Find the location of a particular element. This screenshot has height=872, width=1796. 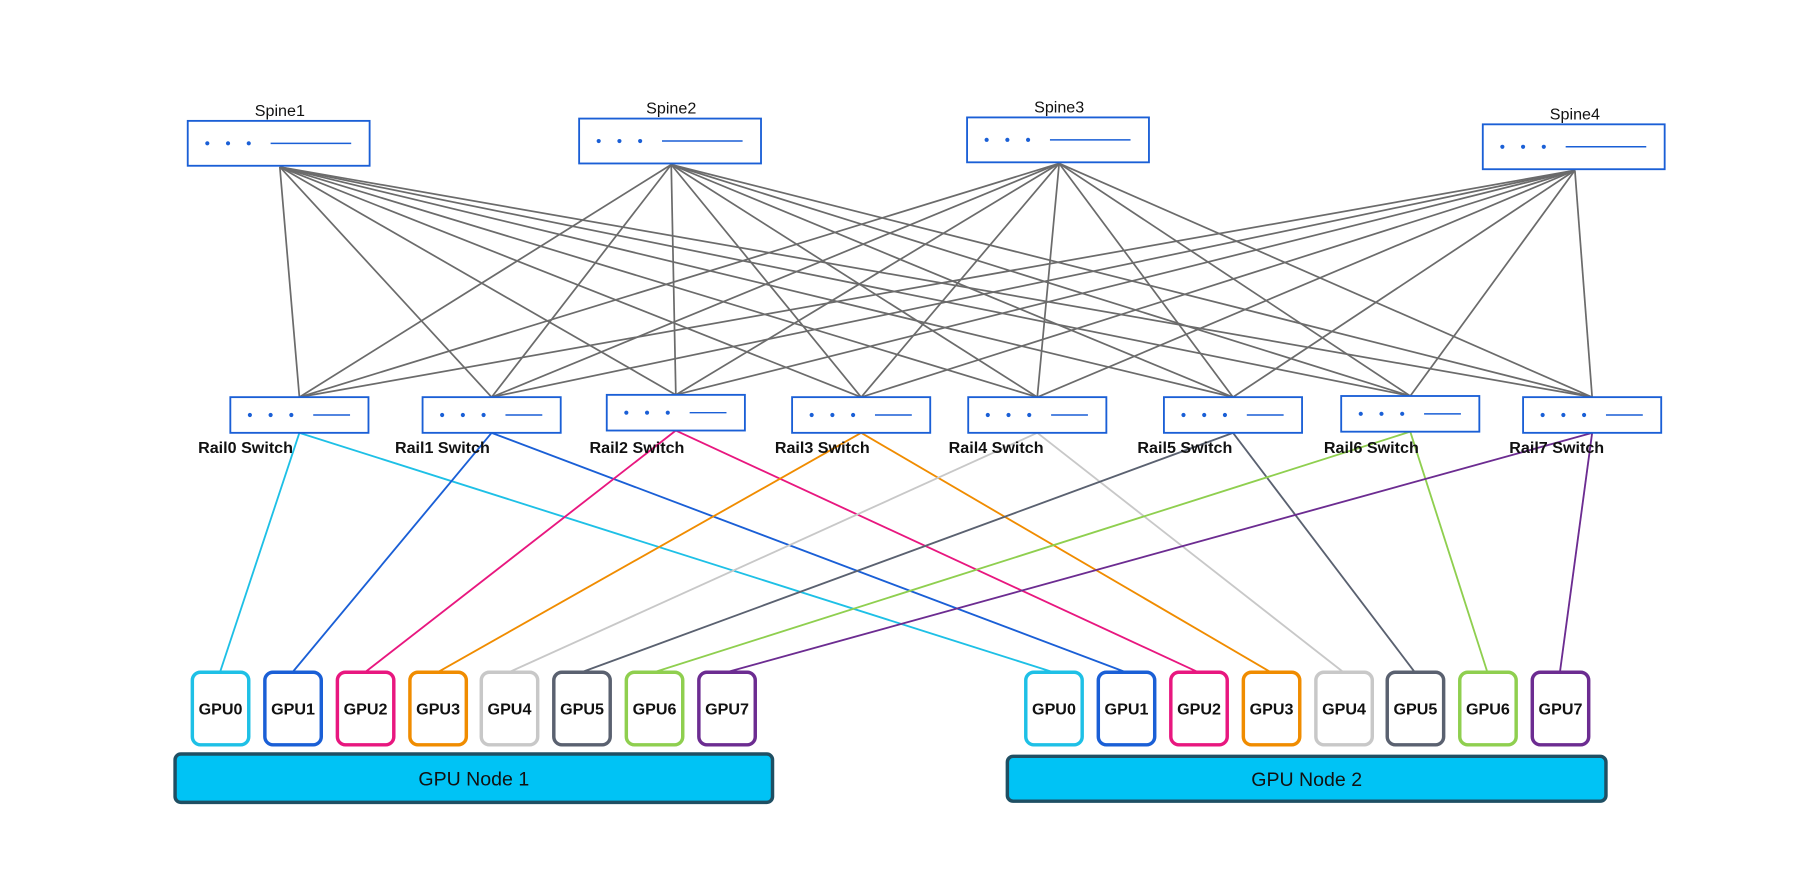

rail-label: Rail7 Switch is located at coordinates (1556, 448).